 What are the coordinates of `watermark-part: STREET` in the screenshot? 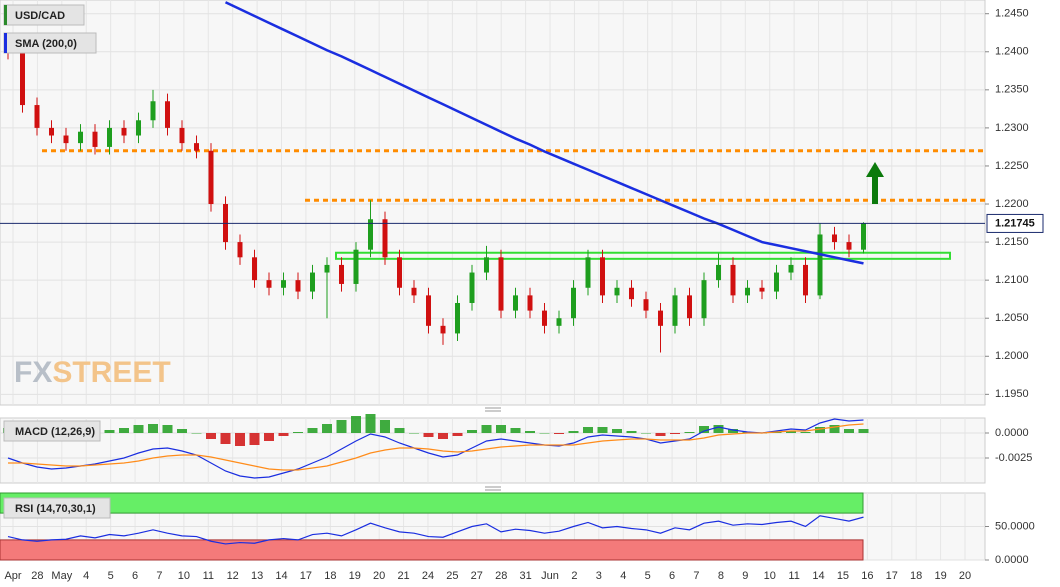 It's located at (111, 372).